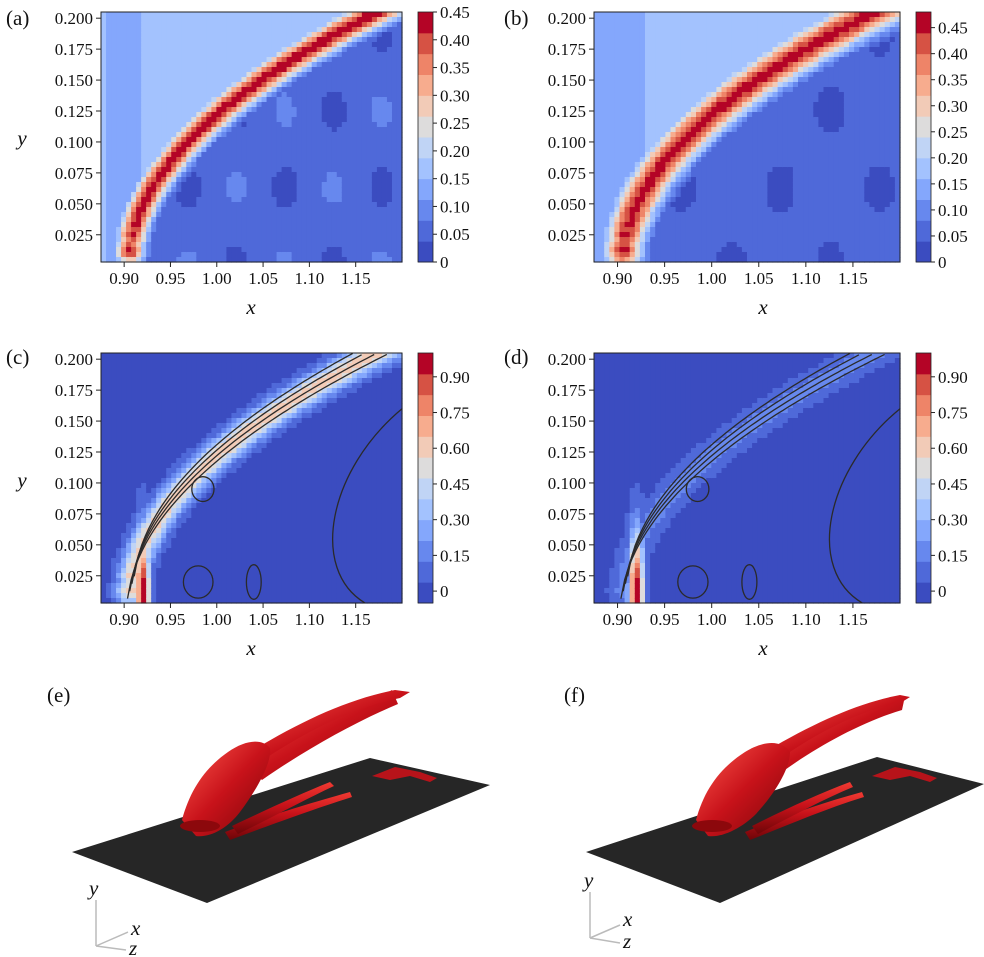 Image resolution: width=984 pixels, height=957 pixels. What do you see at coordinates (425, 189) in the screenshot?
I see `colorbar-segment` at bounding box center [425, 189].